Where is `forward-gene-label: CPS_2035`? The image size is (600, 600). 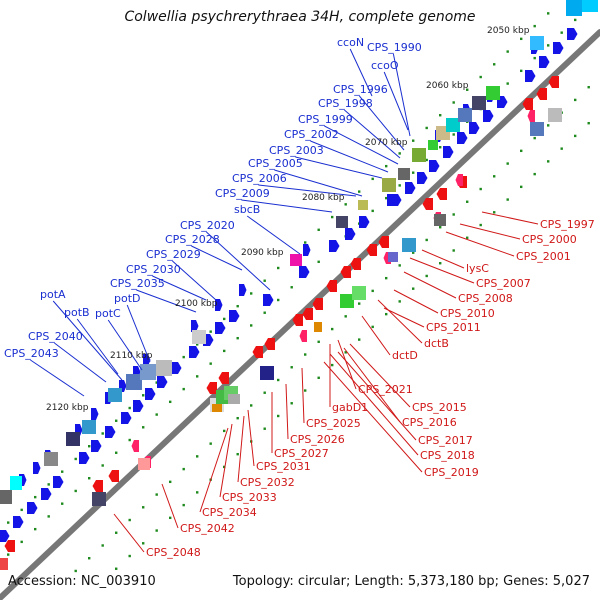
forward-gene-label: CPS_2035 is located at coordinates (137, 283).